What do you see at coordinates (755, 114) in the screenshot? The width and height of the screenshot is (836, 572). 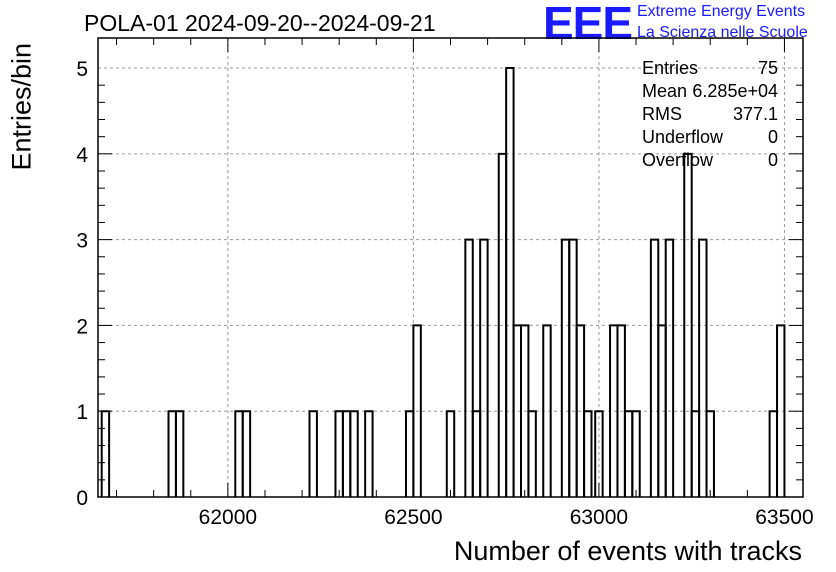 I see `stats-value: 377.1` at bounding box center [755, 114].